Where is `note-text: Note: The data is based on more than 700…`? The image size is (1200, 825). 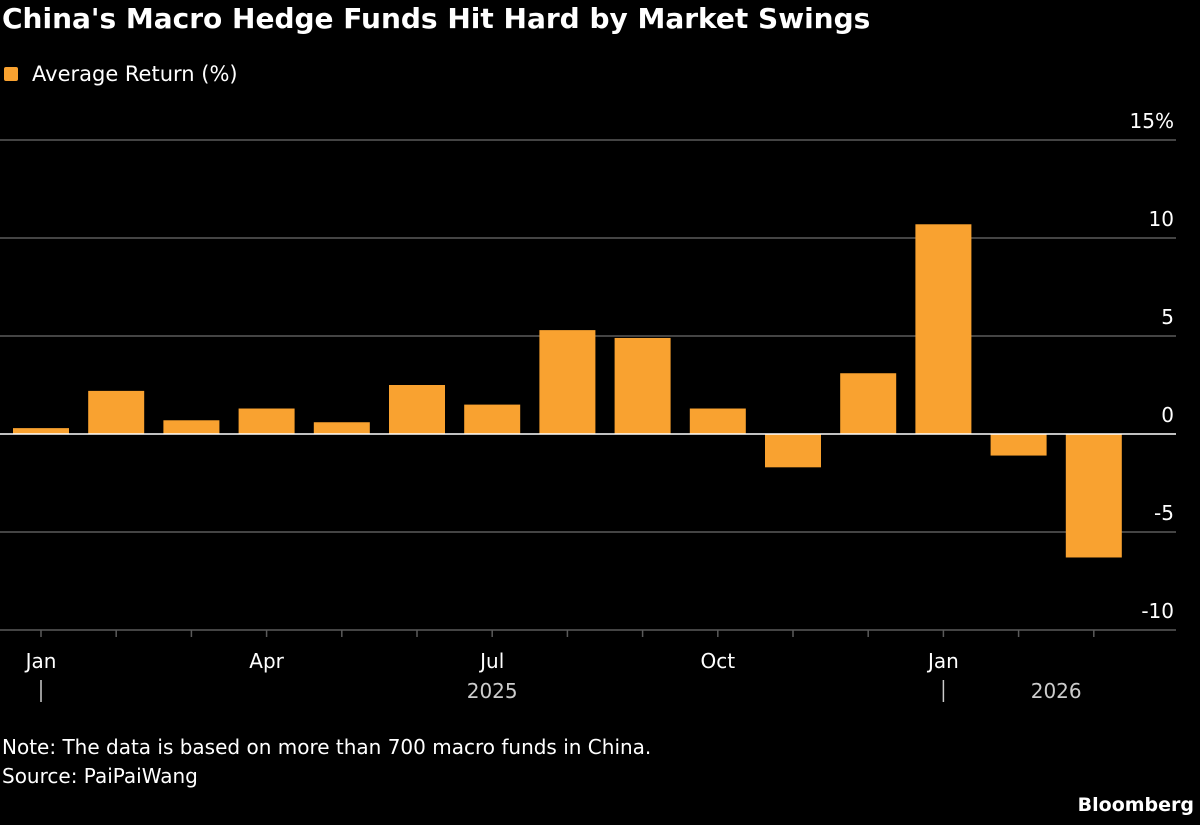
note-text: Note: The data is based on more than 700… is located at coordinates (327, 747).